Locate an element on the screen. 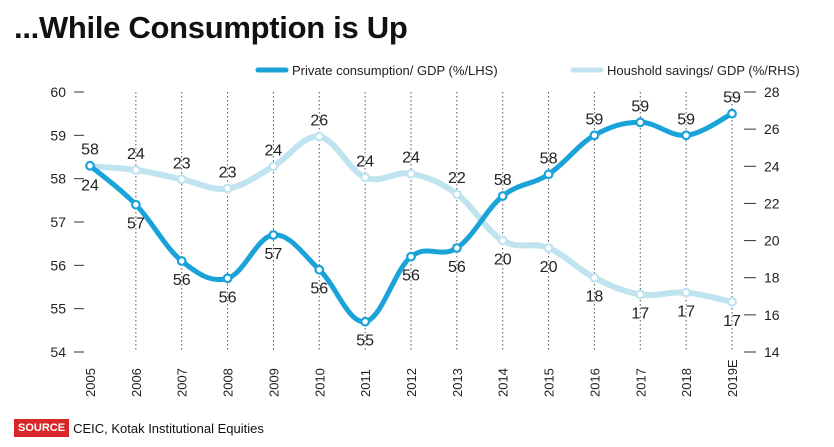 This screenshot has height=447, width=834. savings-label-2019e: 17 is located at coordinates (732, 321).